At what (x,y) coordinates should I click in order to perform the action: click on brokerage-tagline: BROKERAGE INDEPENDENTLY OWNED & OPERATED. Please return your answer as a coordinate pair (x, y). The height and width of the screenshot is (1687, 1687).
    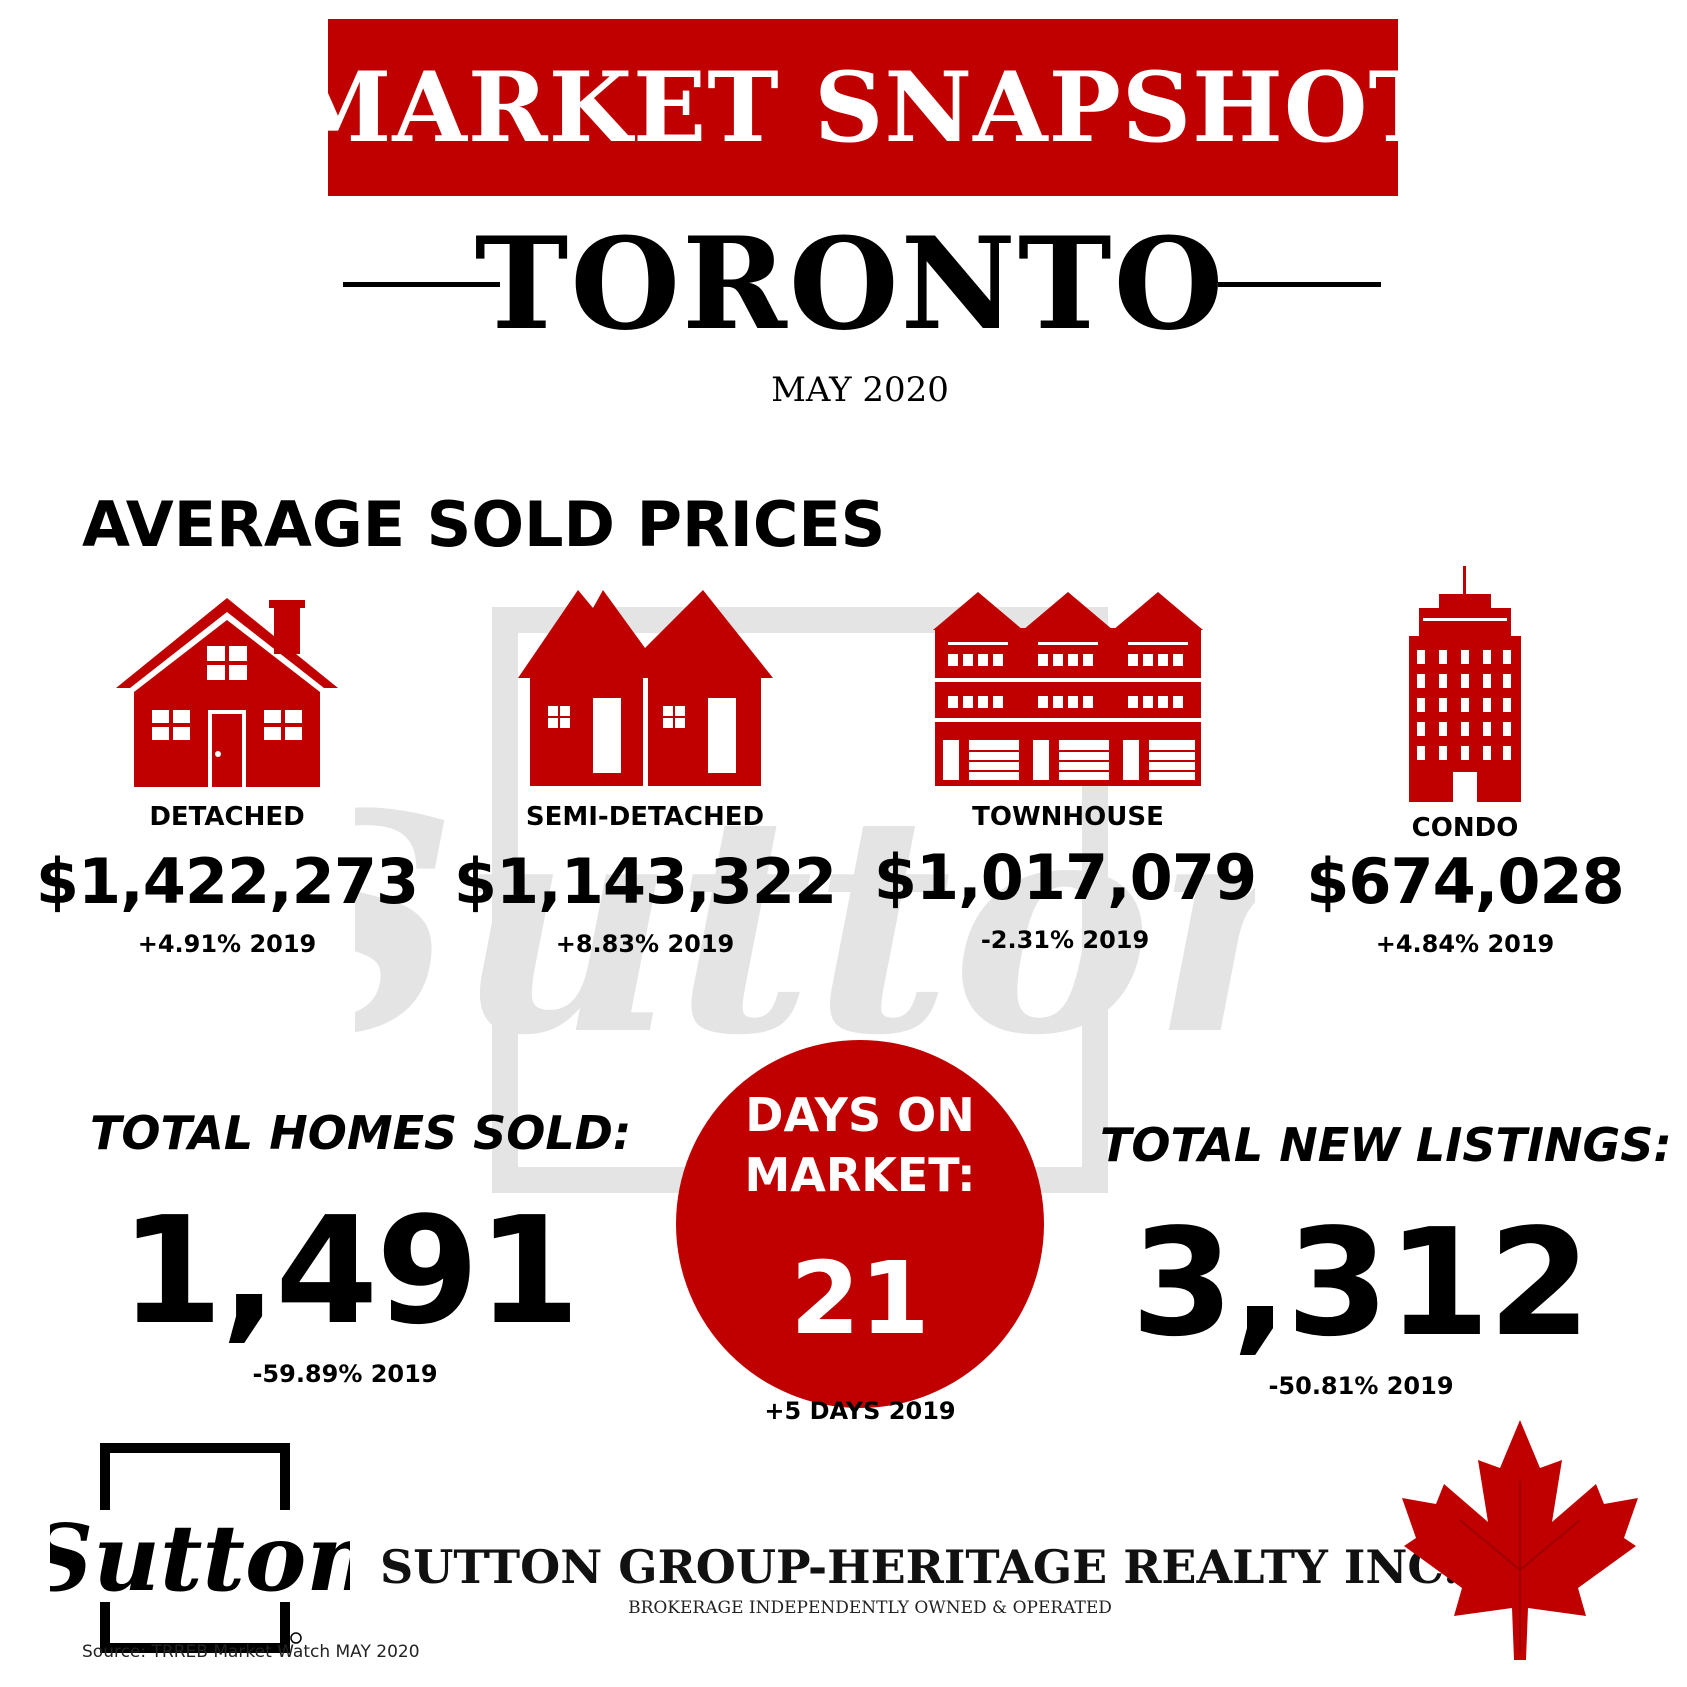
    Looking at the image, I should click on (870, 1608).